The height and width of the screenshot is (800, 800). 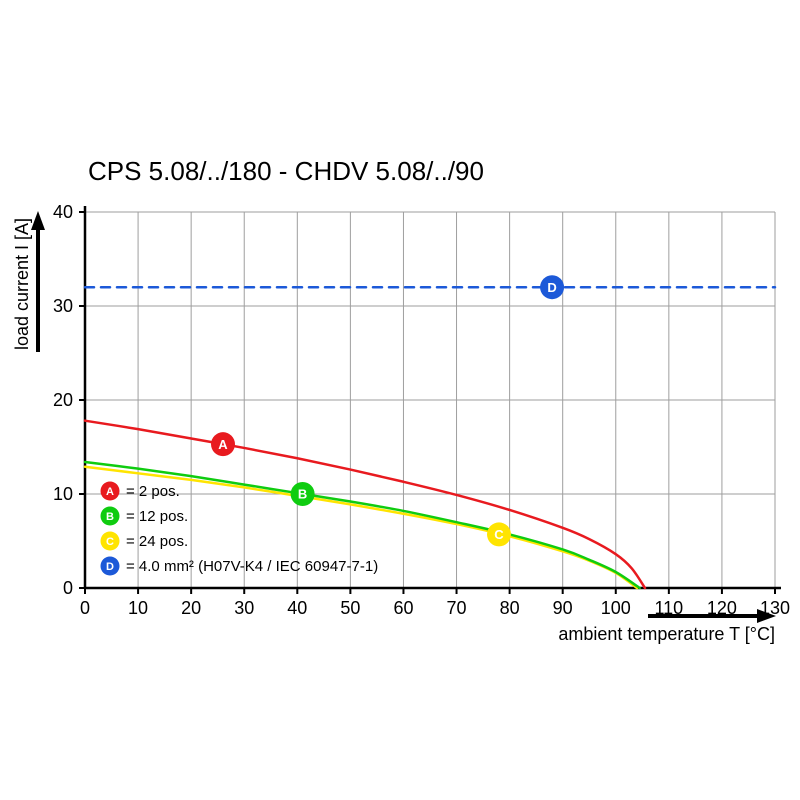 I want to click on curve-marker-letter-C: C, so click(x=499, y=534).